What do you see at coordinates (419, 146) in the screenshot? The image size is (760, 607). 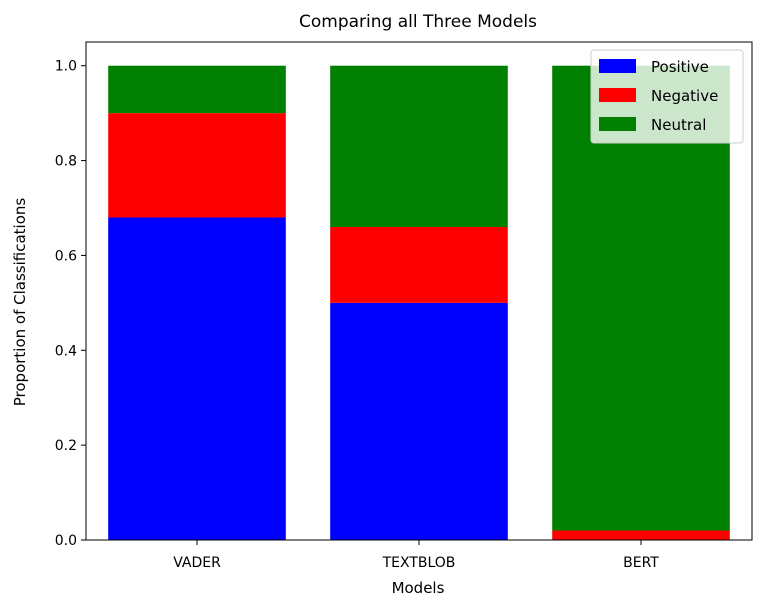 I see `bar-neutral-textblob` at bounding box center [419, 146].